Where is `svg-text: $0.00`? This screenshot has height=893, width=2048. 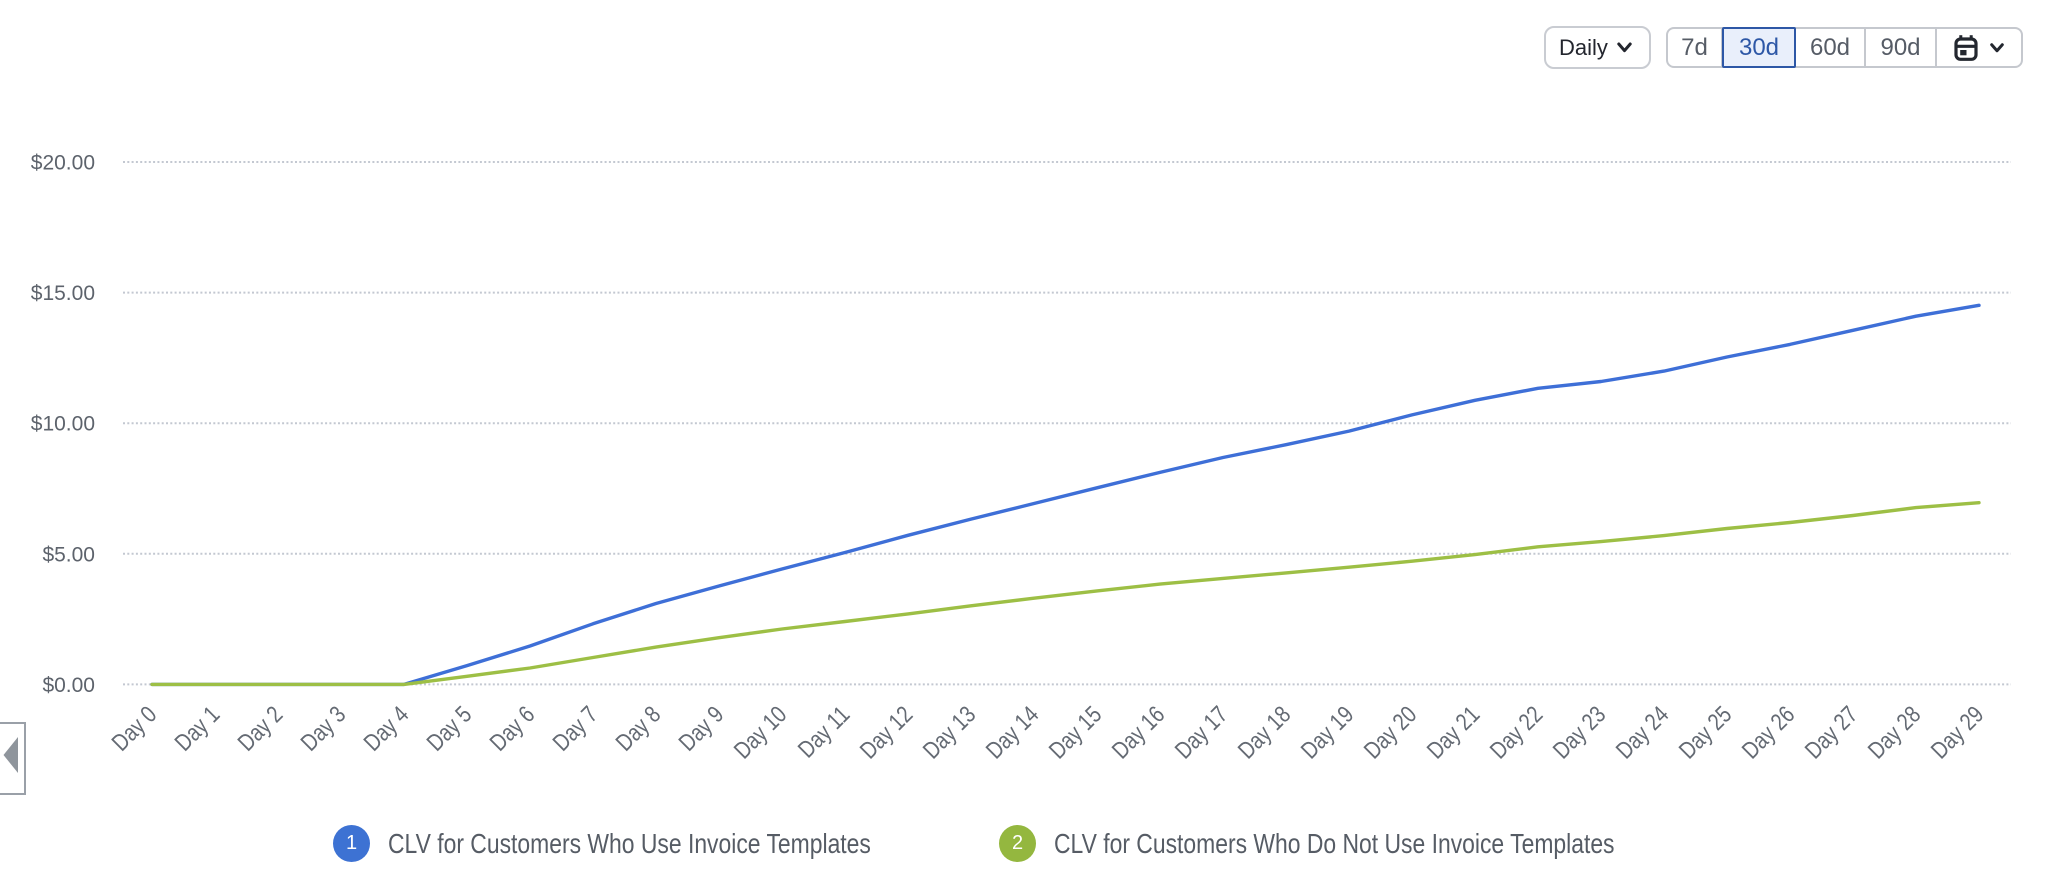
svg-text: $0.00 is located at coordinates (68, 685).